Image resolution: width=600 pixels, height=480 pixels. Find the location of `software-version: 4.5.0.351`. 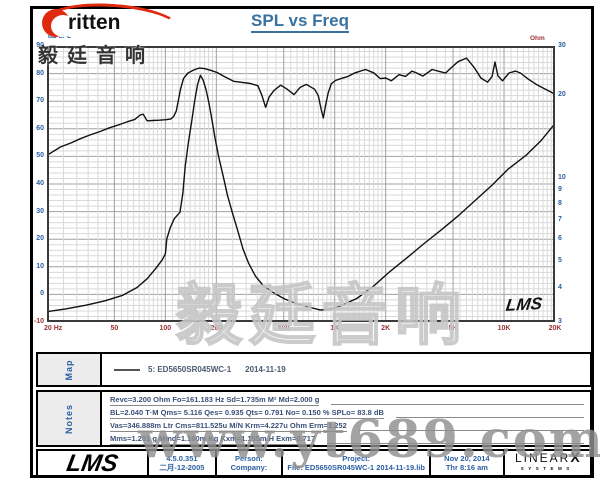

software-version: 4.5.0.351 is located at coordinates (182, 458).